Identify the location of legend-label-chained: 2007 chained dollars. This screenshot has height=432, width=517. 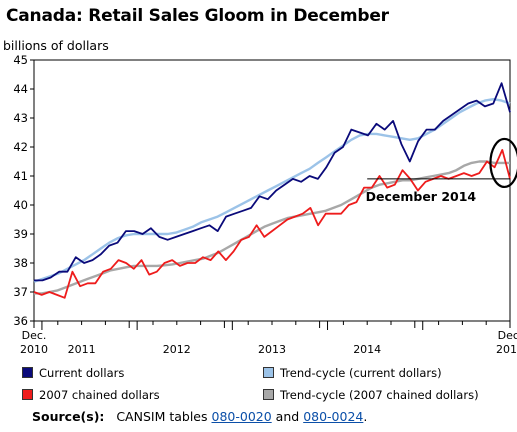
(99, 395).